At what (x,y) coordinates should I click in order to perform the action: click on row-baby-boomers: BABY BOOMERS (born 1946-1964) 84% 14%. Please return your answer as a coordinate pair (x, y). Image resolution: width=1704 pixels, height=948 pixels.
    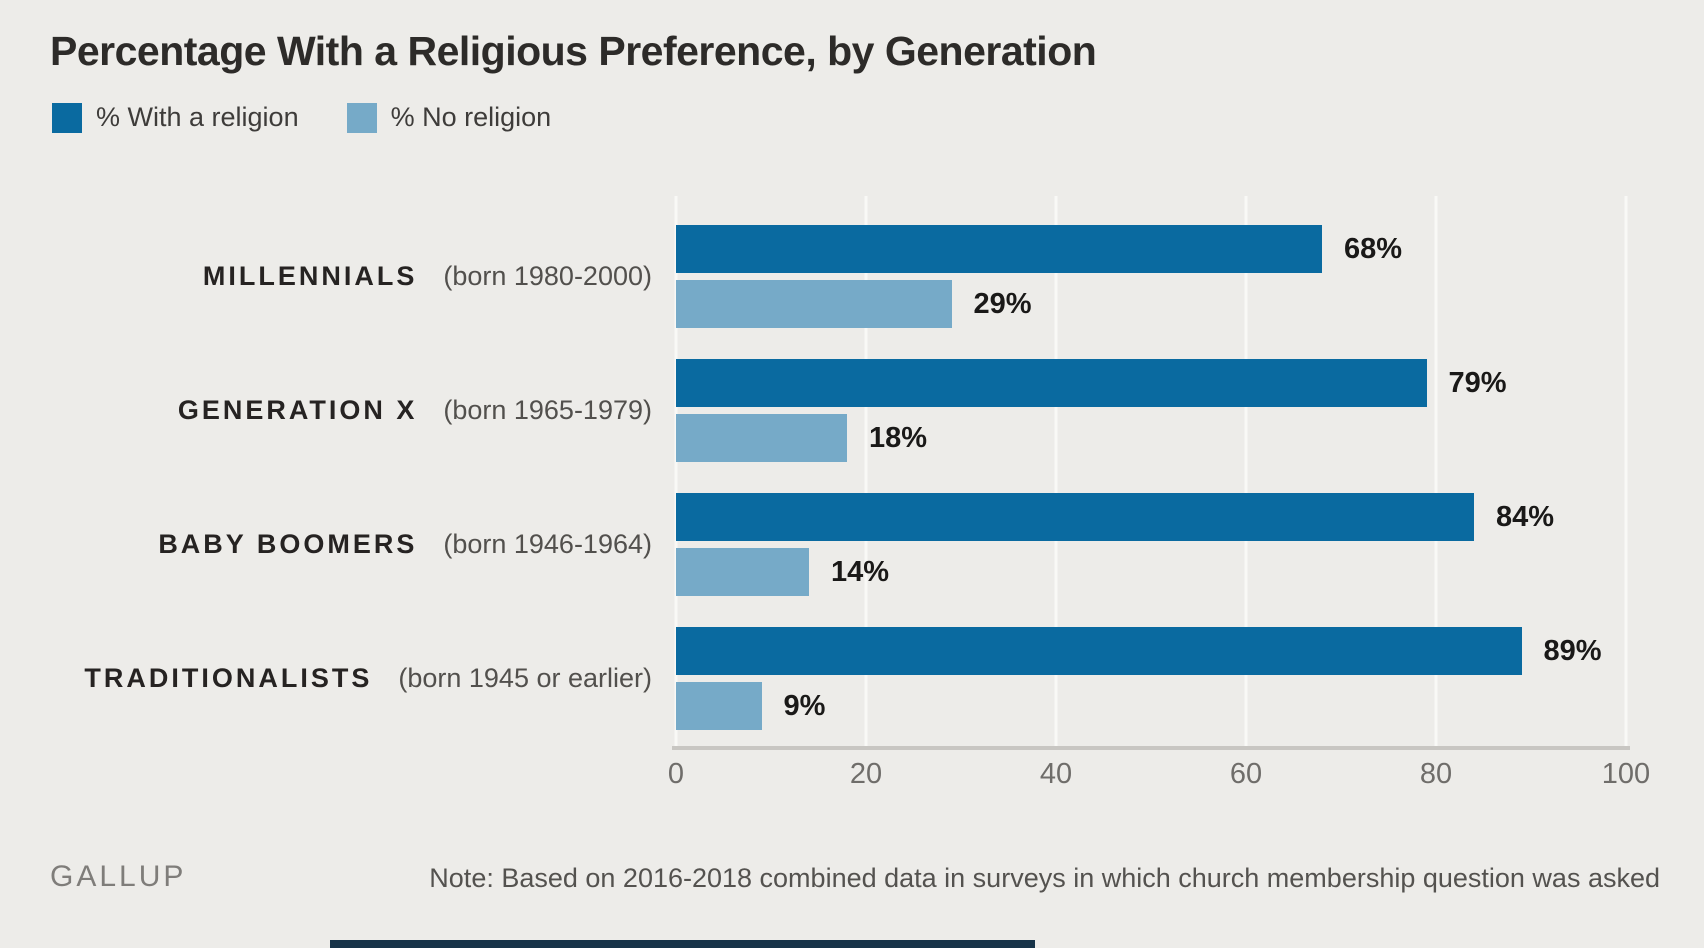
    Looking at the image, I should click on (852, 544).